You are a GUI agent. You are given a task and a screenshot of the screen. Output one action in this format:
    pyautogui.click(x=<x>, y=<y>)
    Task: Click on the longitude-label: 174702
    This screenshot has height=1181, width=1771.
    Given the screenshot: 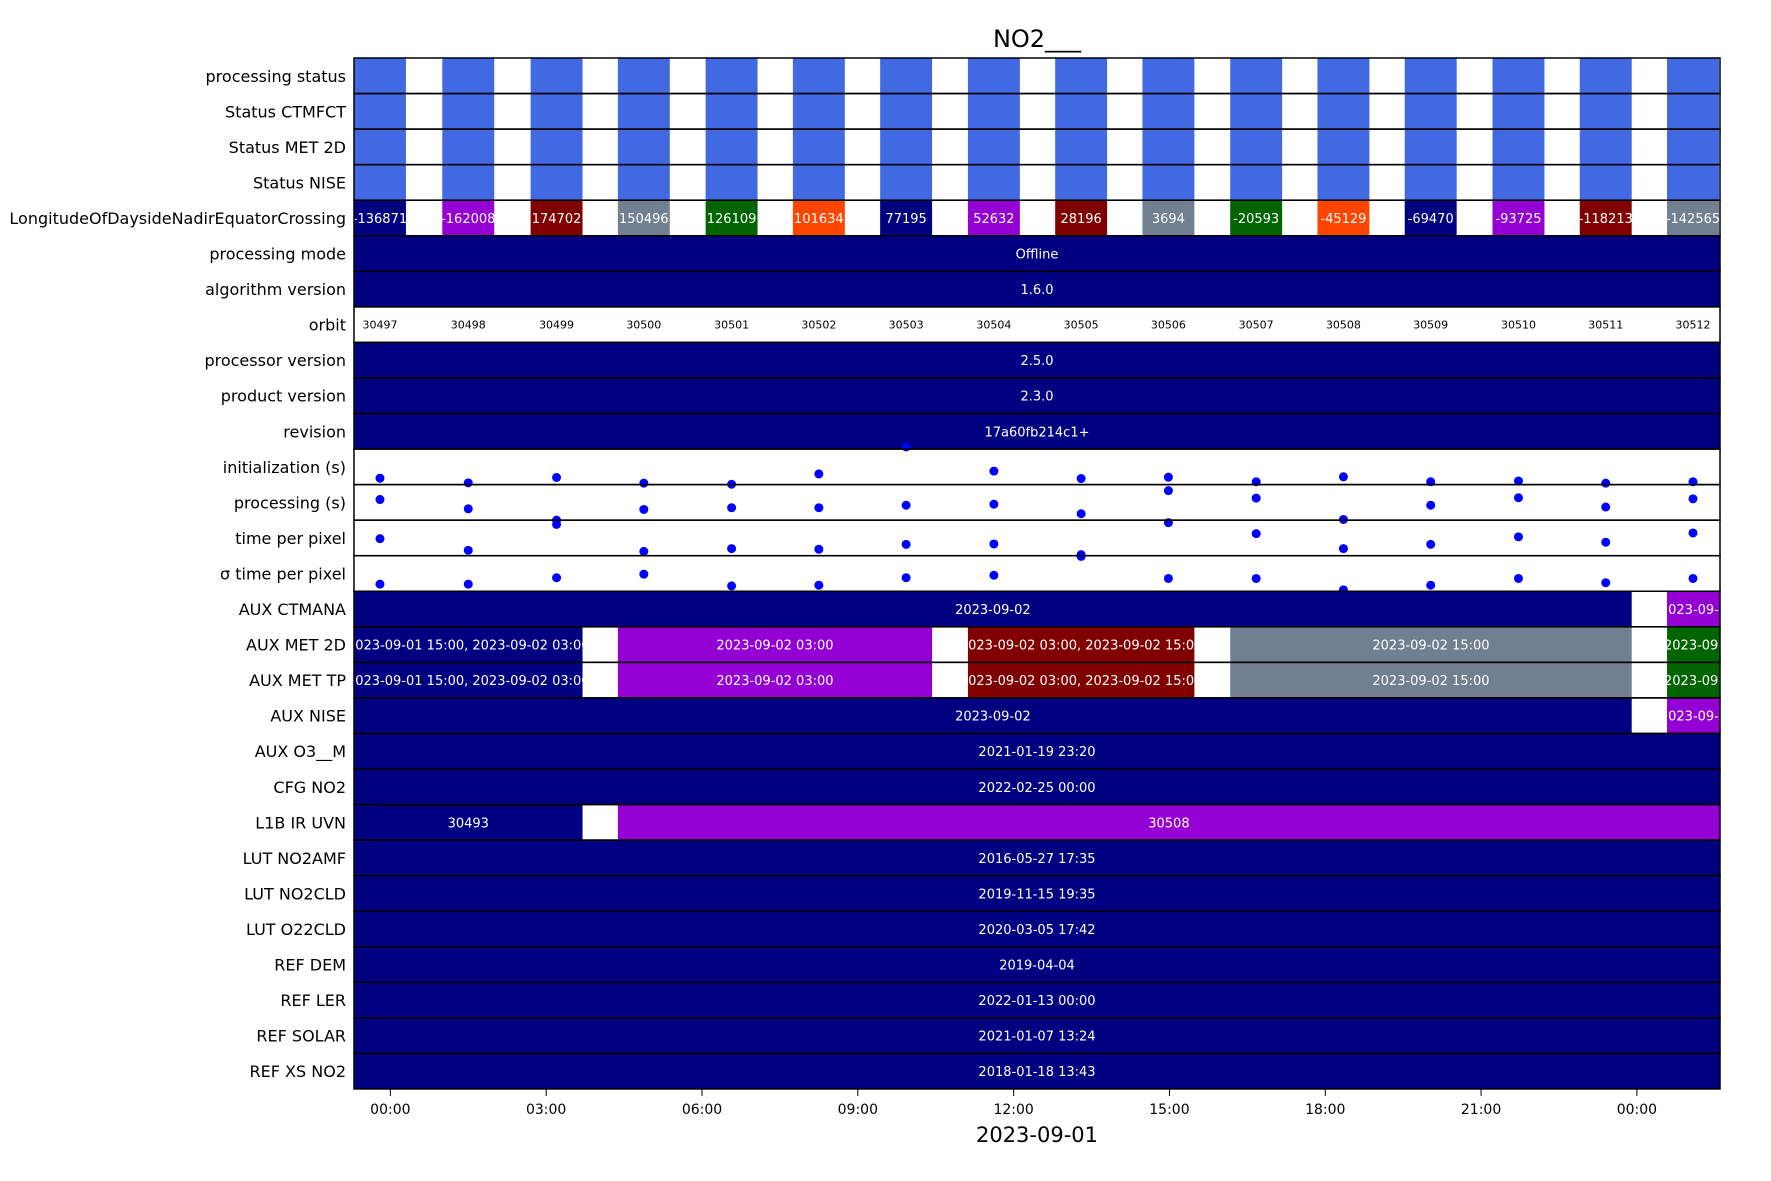 What is the action you would take?
    pyautogui.click(x=557, y=219)
    